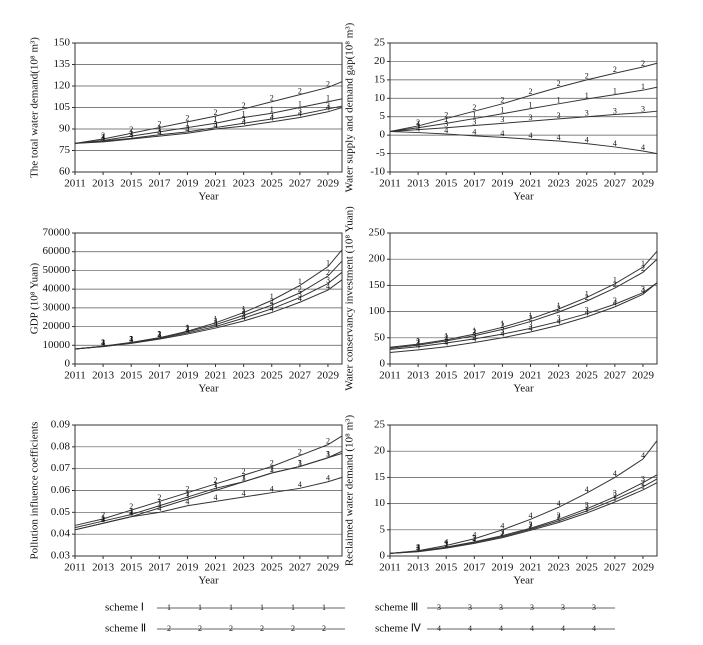  What do you see at coordinates (35, 491) in the screenshot?
I see `y-axis-label: Pollution influence coefficients` at bounding box center [35, 491].